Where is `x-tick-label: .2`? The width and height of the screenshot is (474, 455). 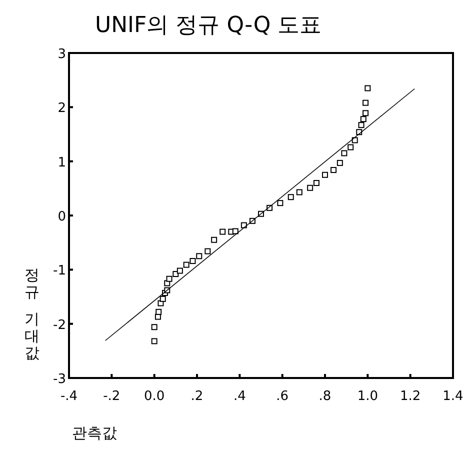
x-tick-label: .2 is located at coordinates (197, 396).